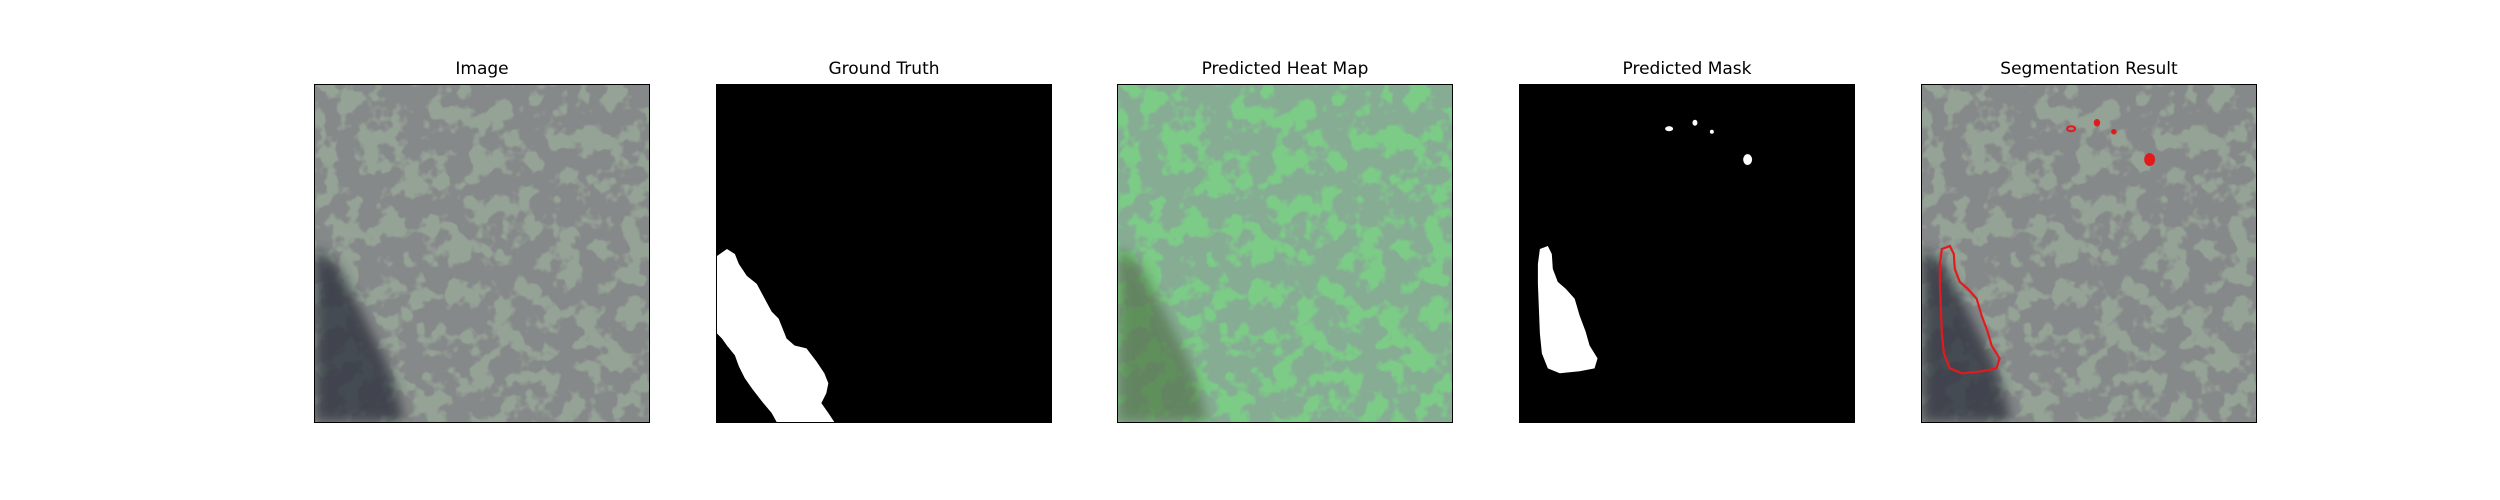 The height and width of the screenshot is (500, 2500). What do you see at coordinates (2089, 69) in the screenshot?
I see `panel-title-segmentation-result: Segmentation Result` at bounding box center [2089, 69].